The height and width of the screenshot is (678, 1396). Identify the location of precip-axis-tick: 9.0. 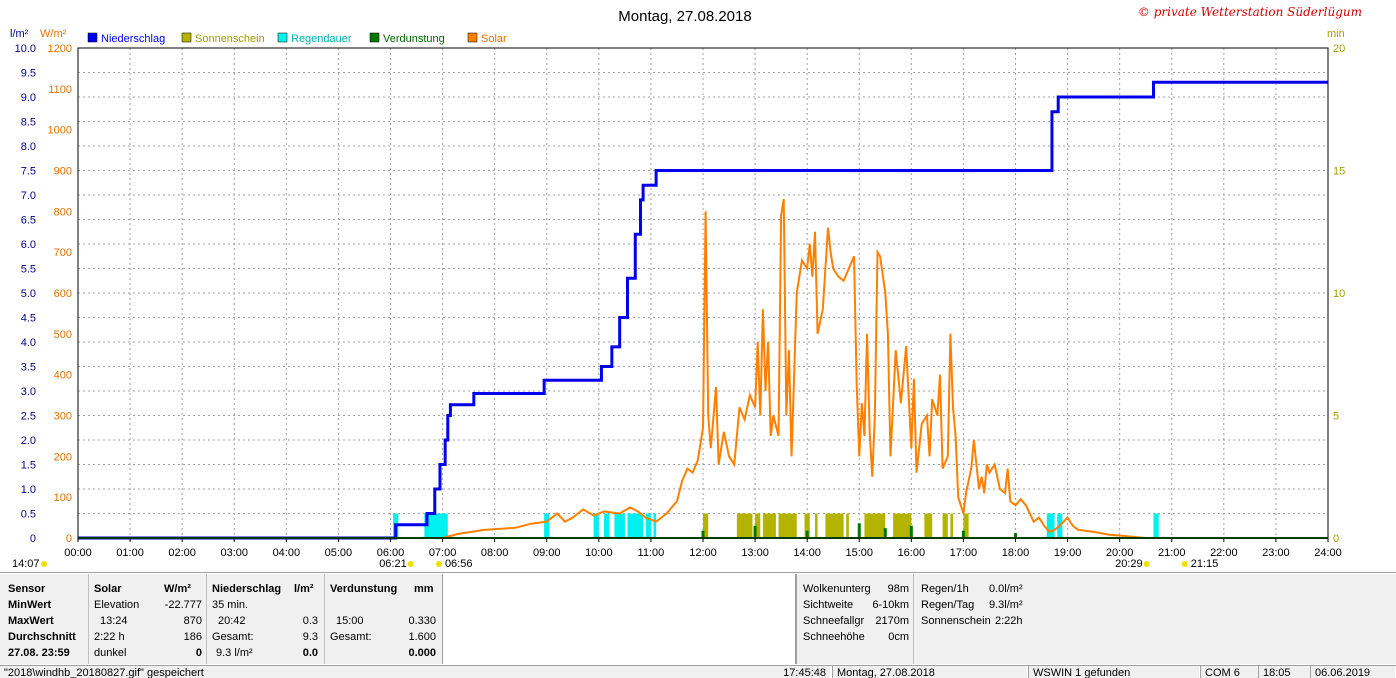
(28, 98).